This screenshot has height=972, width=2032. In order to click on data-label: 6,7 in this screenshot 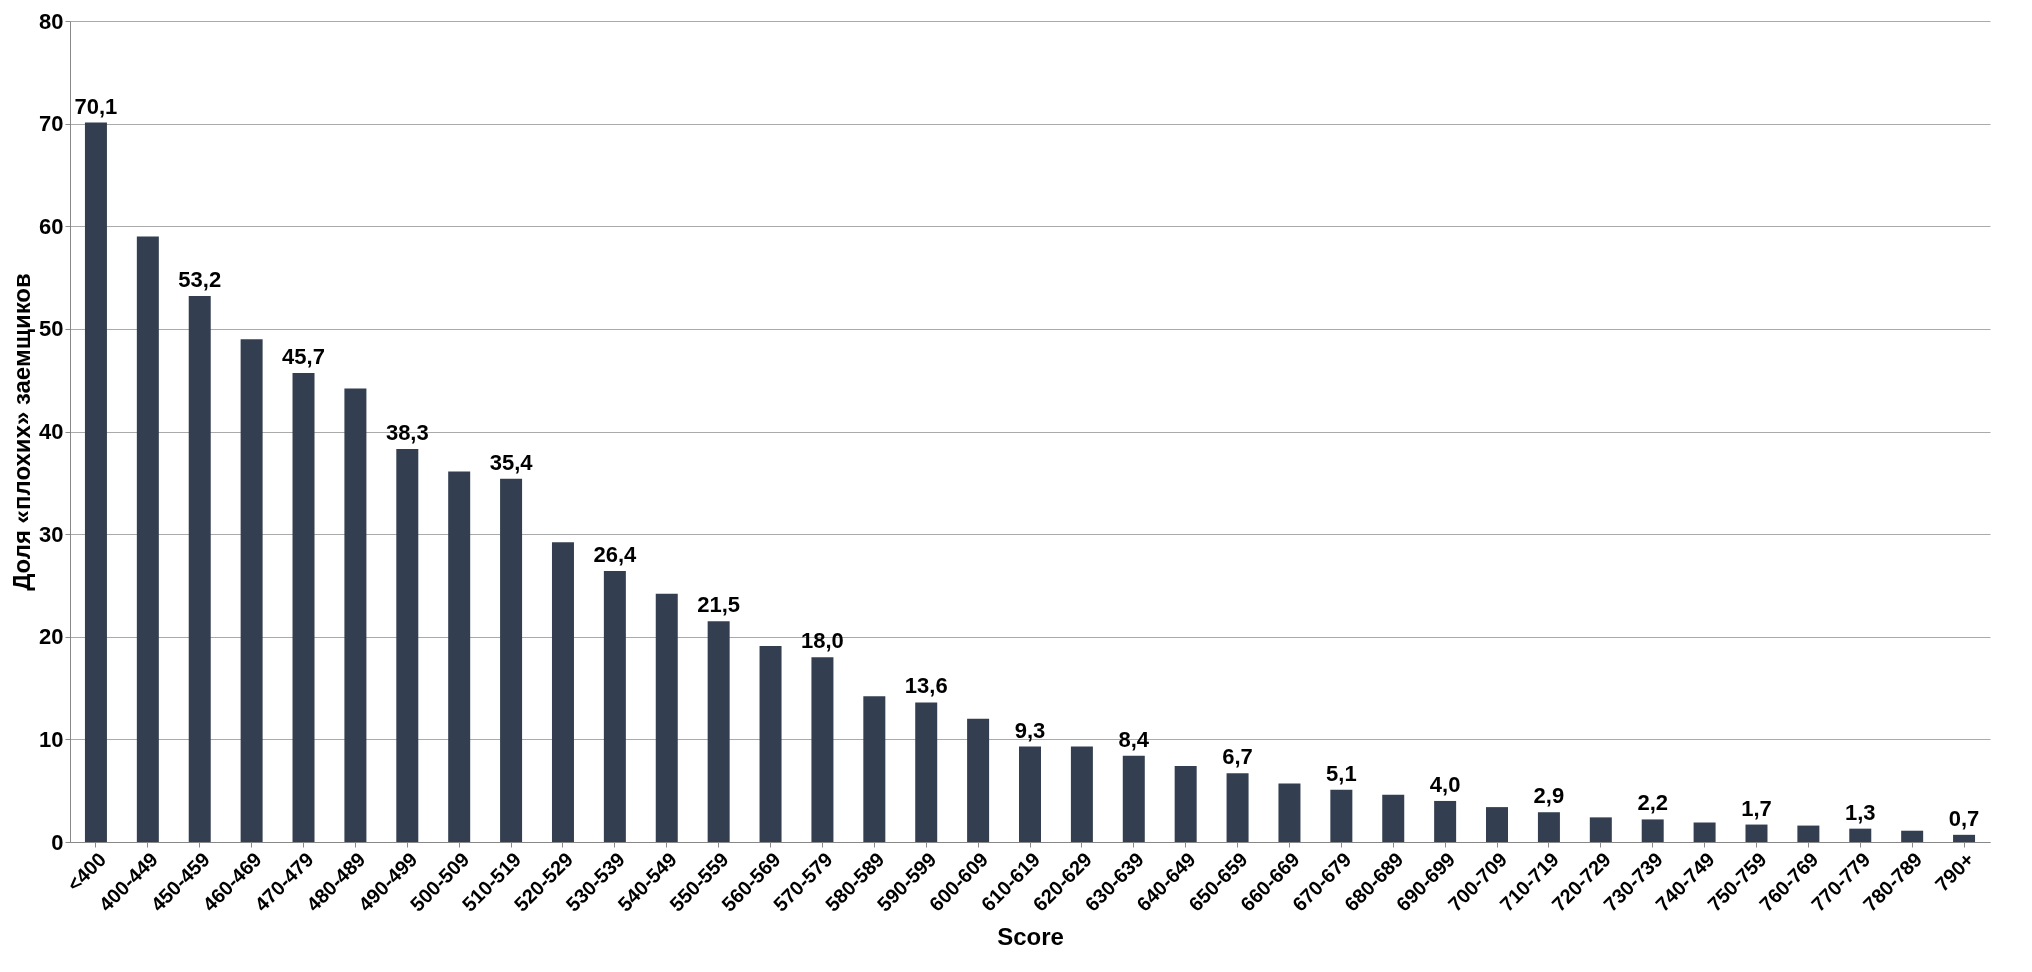, I will do `click(1237, 757)`.